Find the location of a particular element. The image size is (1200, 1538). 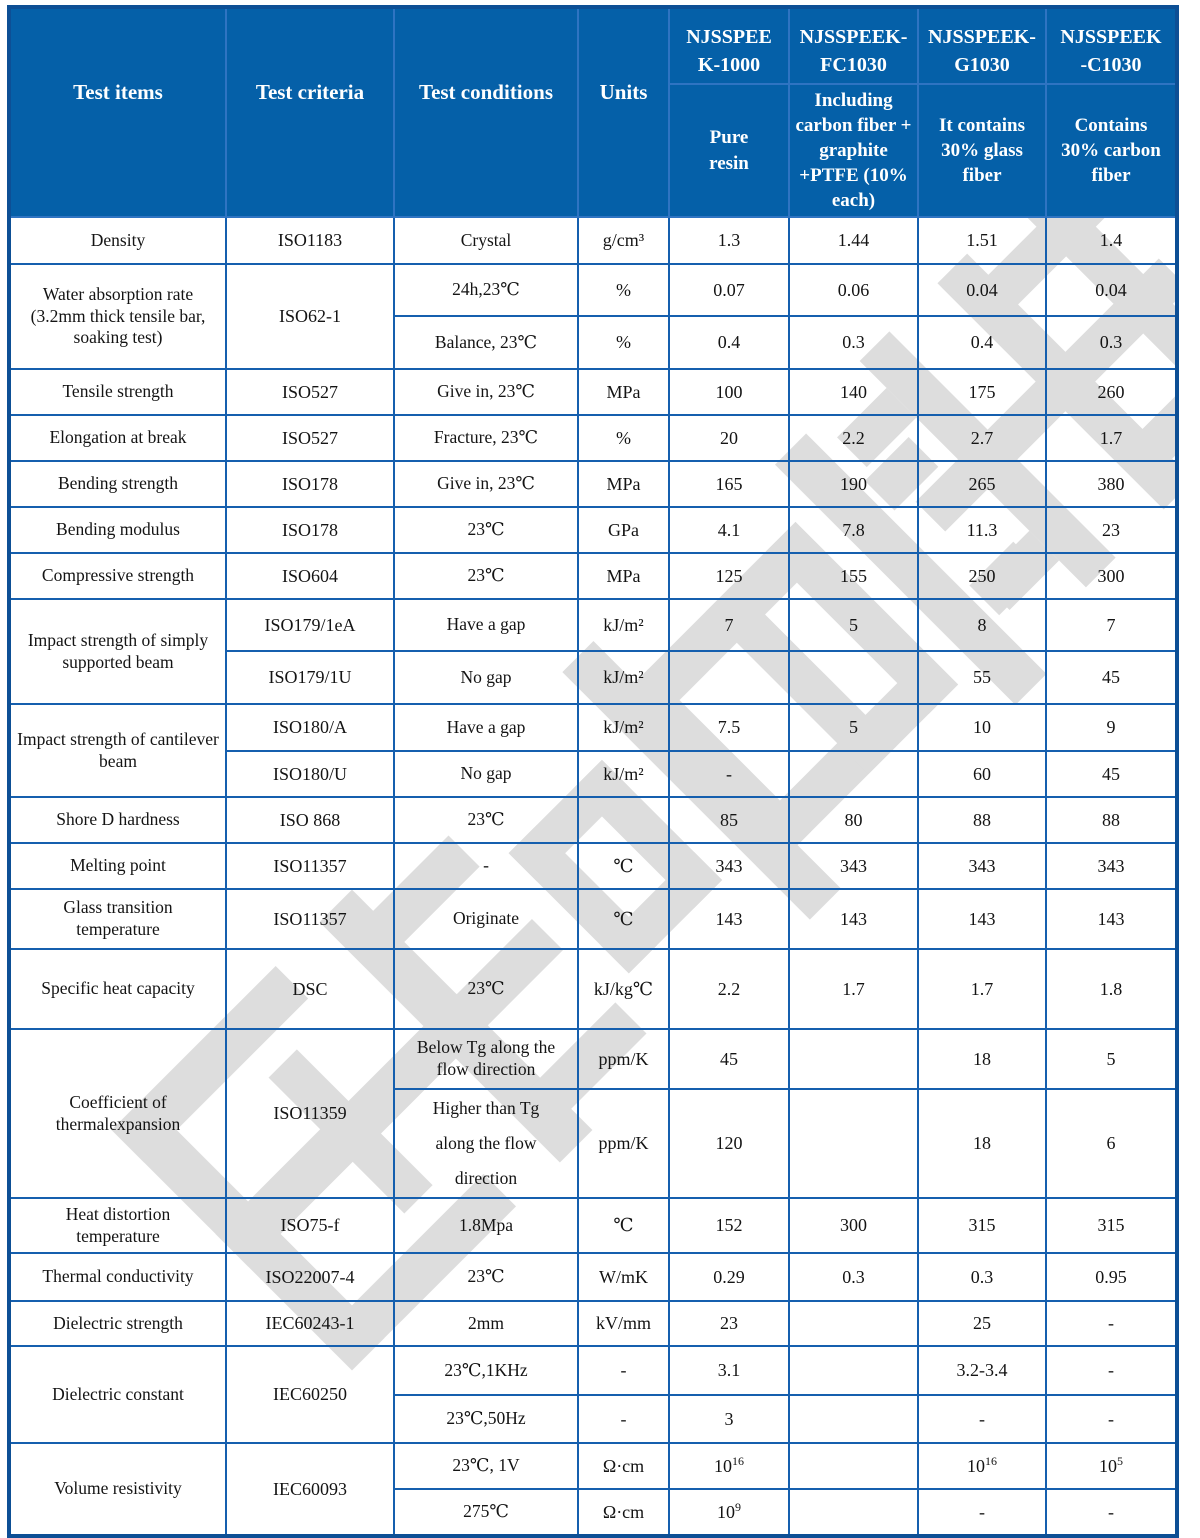

cell-value: 140 is located at coordinates (853, 392).